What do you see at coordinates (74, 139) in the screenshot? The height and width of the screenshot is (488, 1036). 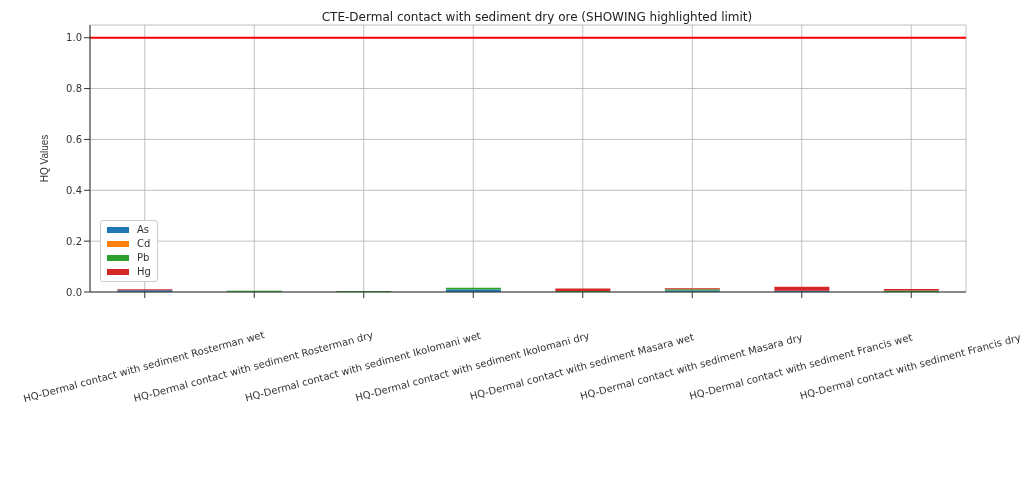 I see `y-tick-label: 0.6` at bounding box center [74, 139].